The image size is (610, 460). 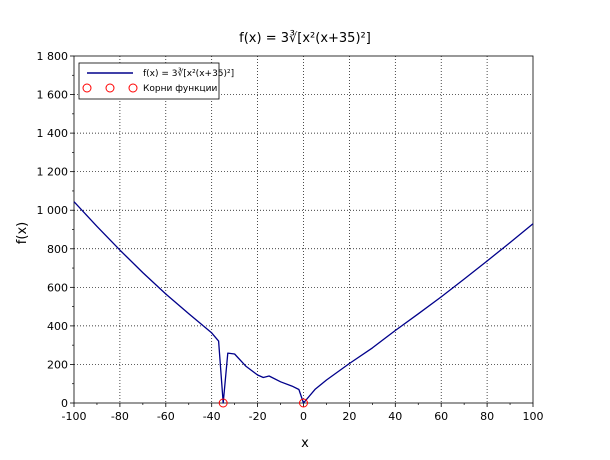 I want to click on x-tick-label-3: -40, so click(x=212, y=416).